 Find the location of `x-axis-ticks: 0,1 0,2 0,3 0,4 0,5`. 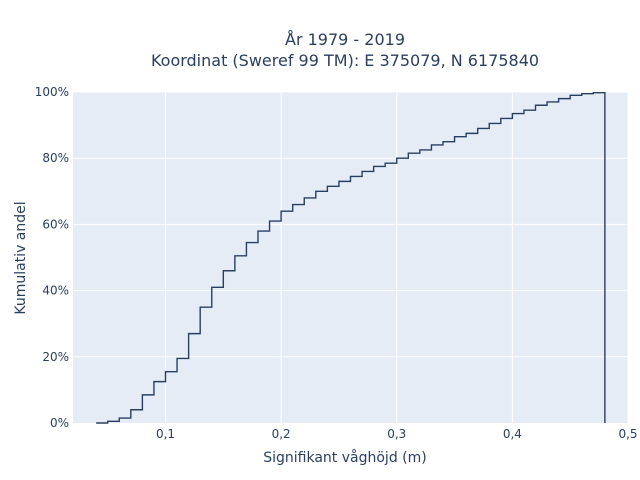

x-axis-ticks: 0,1 0,2 0,3 0,4 0,5 is located at coordinates (397, 434).